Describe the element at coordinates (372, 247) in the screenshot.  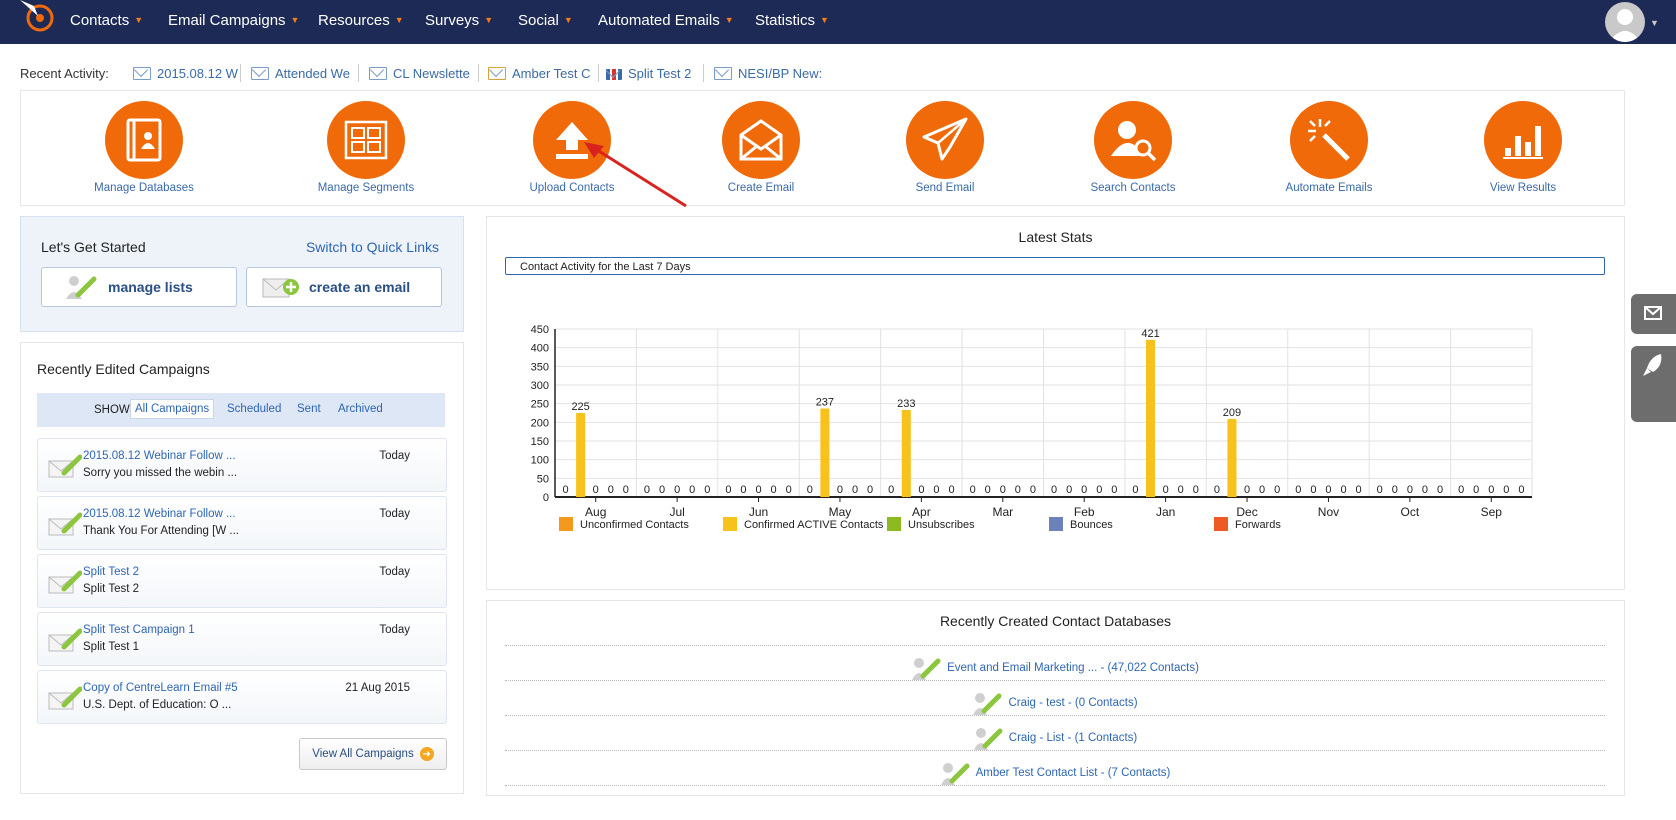
I see `switch-to-quick-links-link: Switch to Quick Links` at that location.